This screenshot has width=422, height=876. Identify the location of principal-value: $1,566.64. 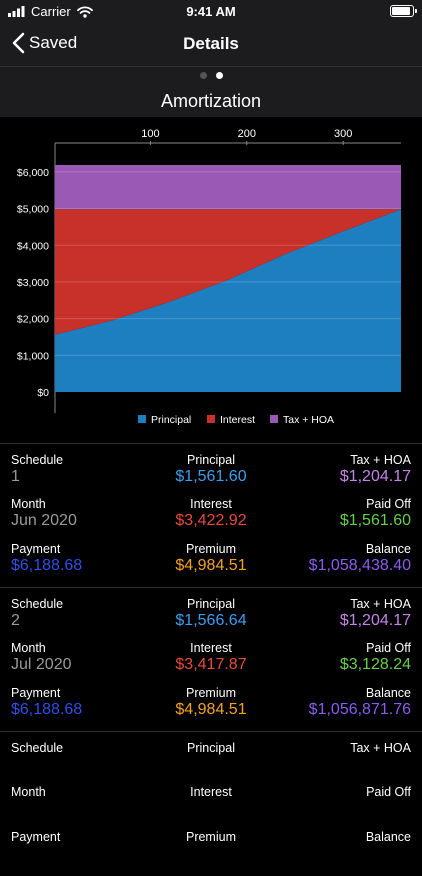
(211, 620).